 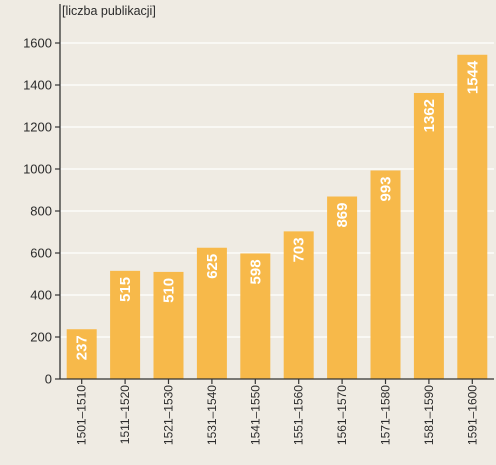 I want to click on x-category-label: 1571–1580, so click(x=386, y=415).